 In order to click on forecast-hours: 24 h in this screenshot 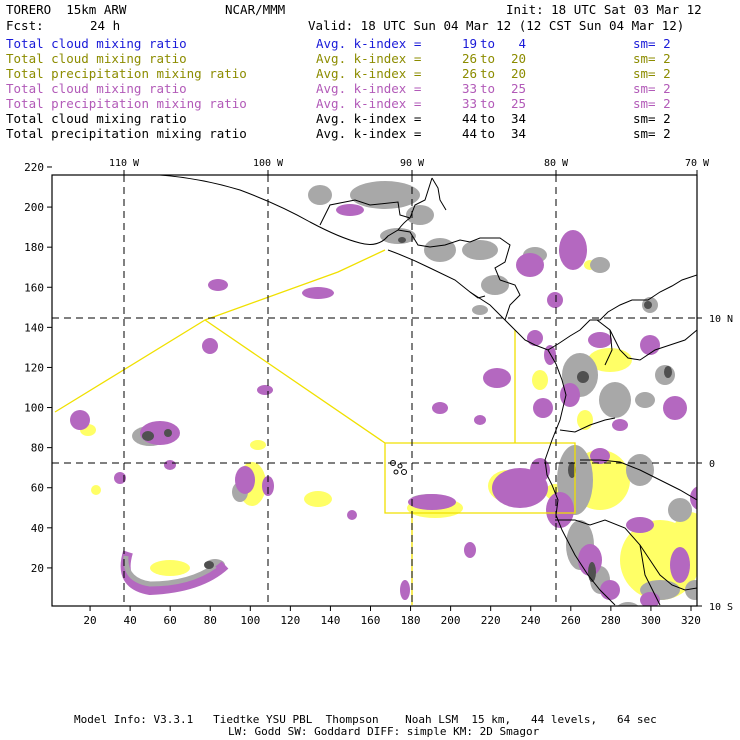, I will do `click(105, 25)`.